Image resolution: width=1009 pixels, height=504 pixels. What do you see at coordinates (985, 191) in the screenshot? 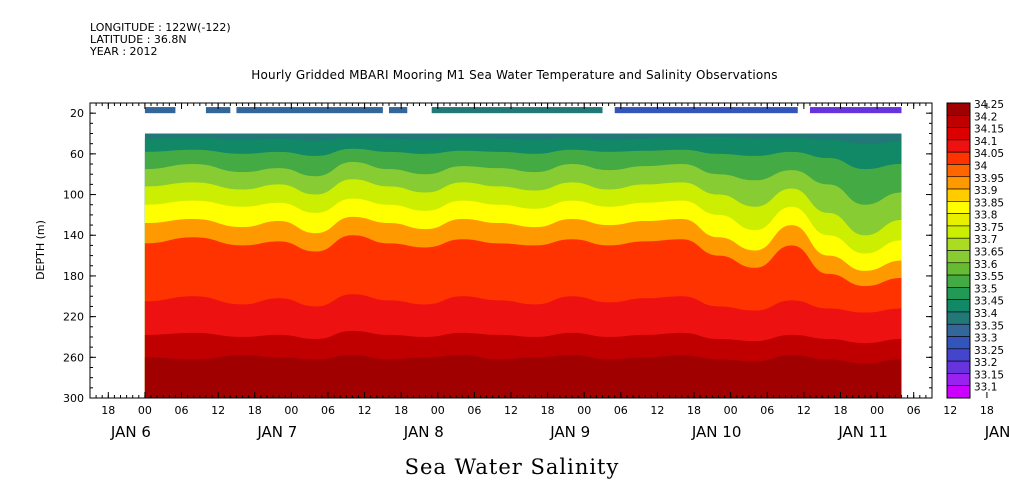
I see `colorbar-label: 33.9` at bounding box center [985, 191].